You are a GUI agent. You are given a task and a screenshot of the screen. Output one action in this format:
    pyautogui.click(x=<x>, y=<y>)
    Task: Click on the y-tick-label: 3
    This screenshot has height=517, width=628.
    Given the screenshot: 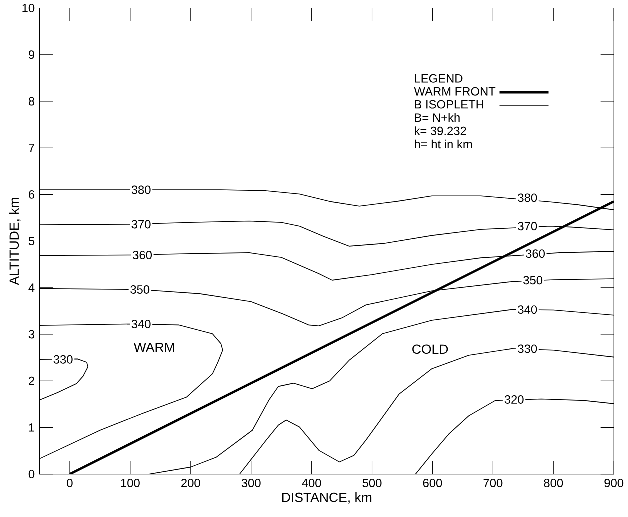 What is the action you would take?
    pyautogui.click(x=31, y=334)
    